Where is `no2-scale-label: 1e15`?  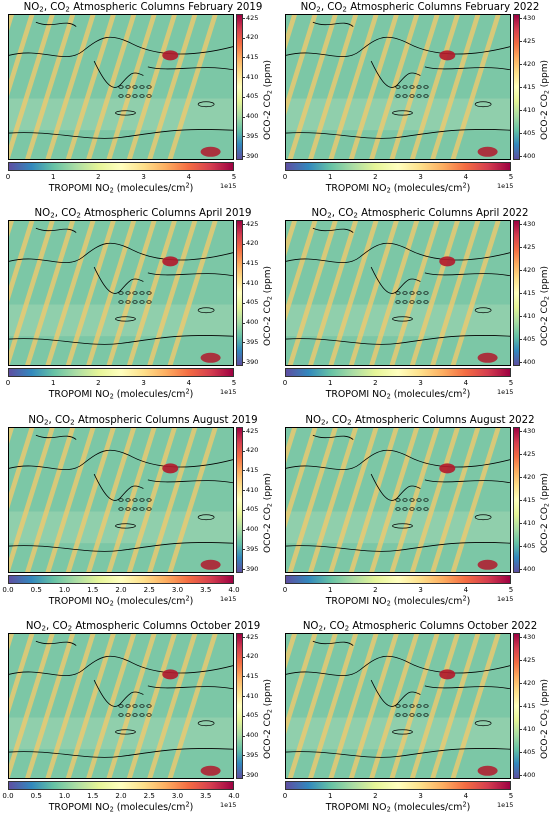 no2-scale-label: 1e15 is located at coordinates (228, 186).